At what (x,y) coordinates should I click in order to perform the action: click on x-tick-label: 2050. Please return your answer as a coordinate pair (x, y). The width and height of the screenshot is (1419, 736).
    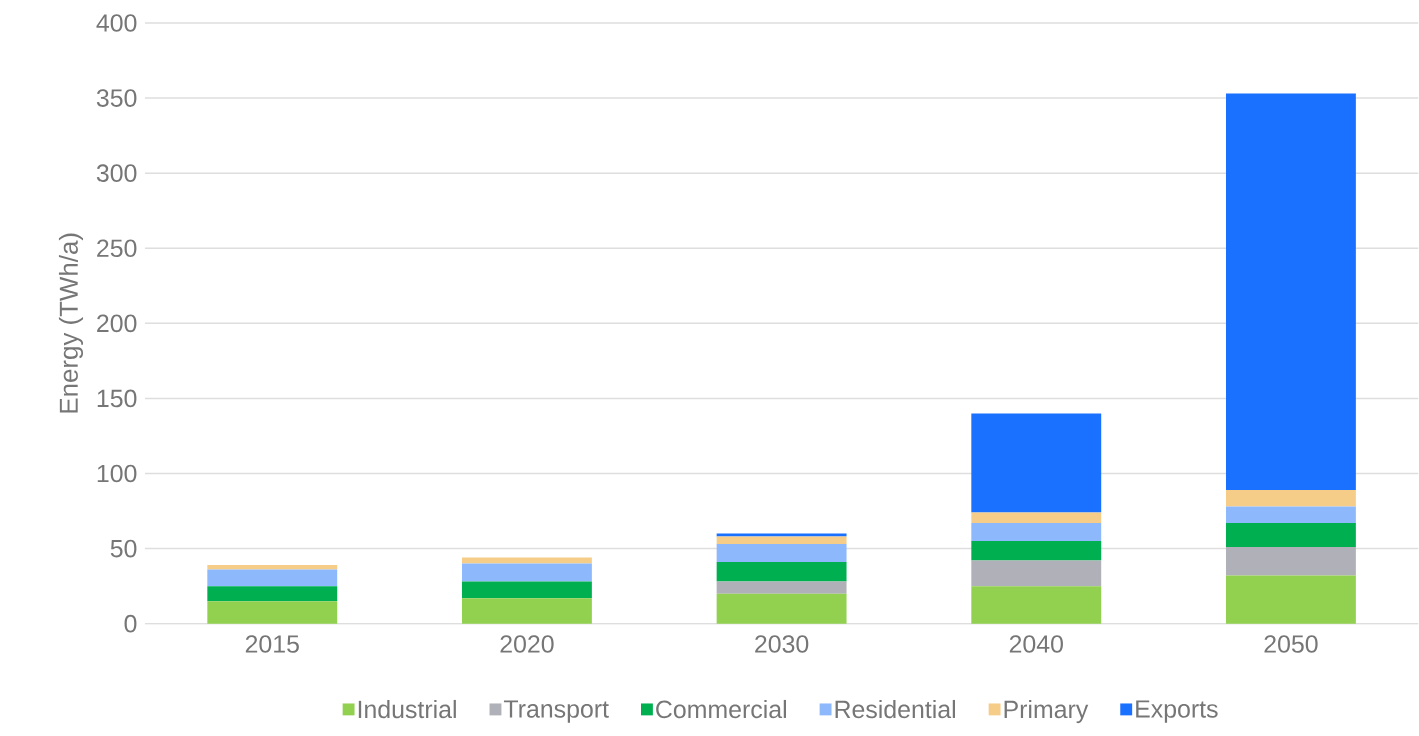
    Looking at the image, I should click on (1291, 644).